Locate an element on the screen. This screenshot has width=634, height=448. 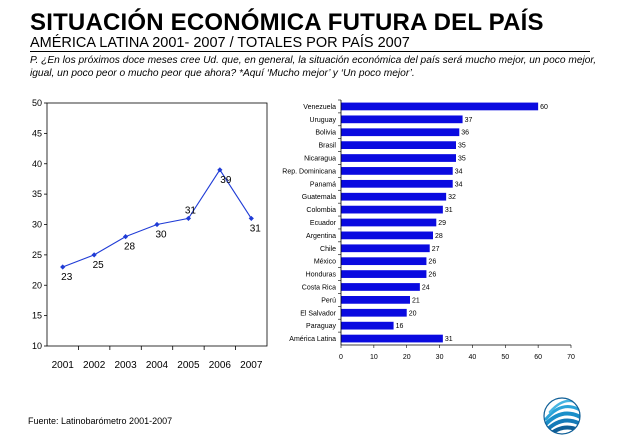
page-title: SITUACIÓN ECONÓMICA FUTURA DEL PAÍS is located at coordinates (287, 22).